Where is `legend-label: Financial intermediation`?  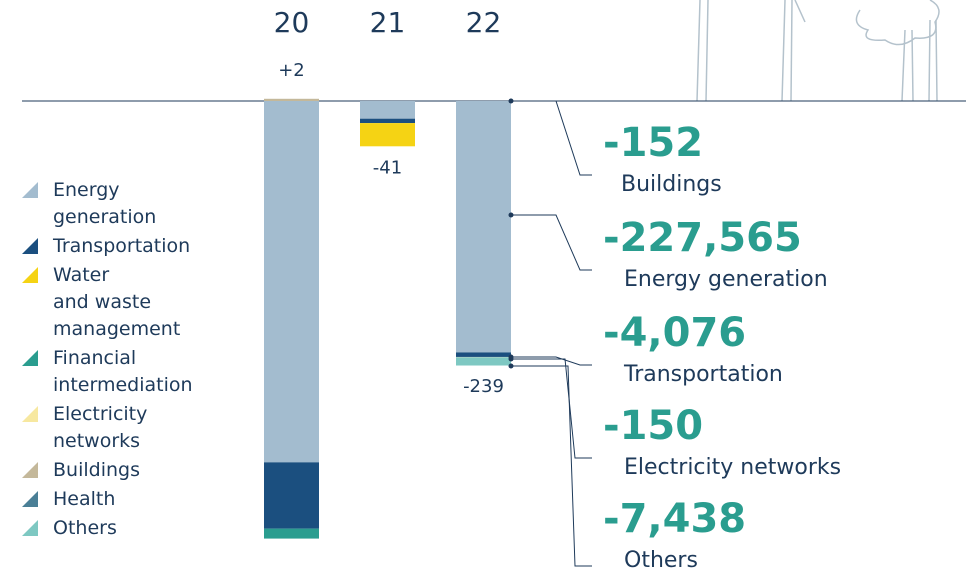
legend-label: Financial intermediation is located at coordinates (123, 371).